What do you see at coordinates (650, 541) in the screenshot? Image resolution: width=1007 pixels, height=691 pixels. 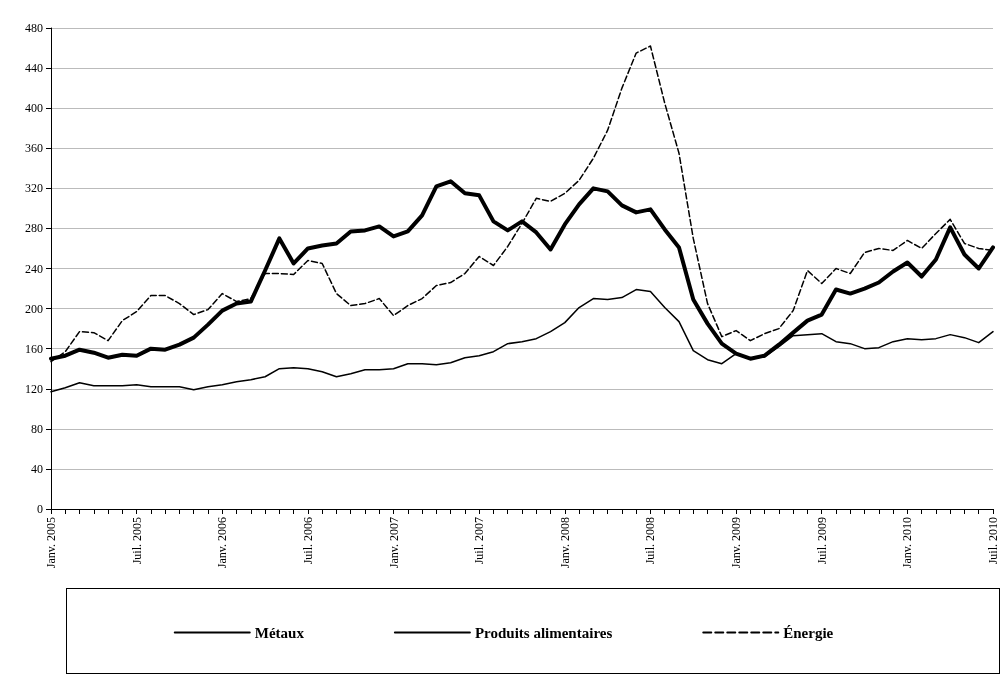 I see `x-tick-label: Juil. 2008` at bounding box center [650, 541].